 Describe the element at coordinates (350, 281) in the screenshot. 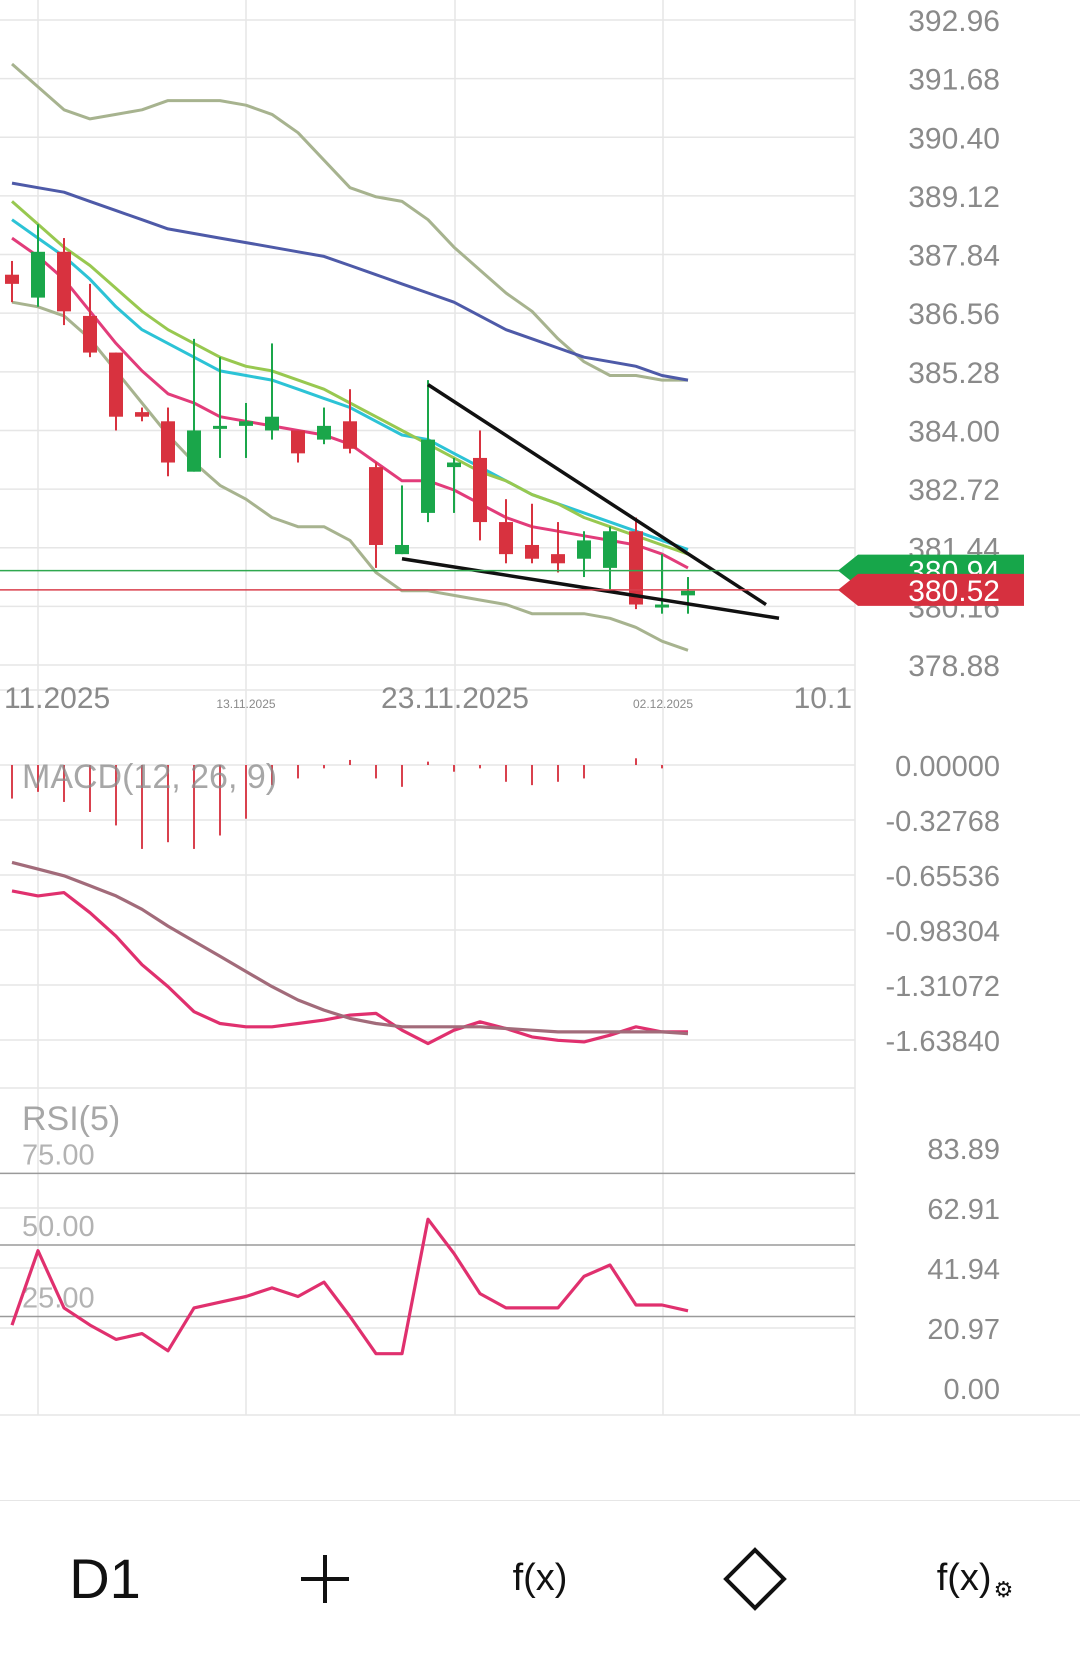

I see `series-line-ma_blue` at that location.